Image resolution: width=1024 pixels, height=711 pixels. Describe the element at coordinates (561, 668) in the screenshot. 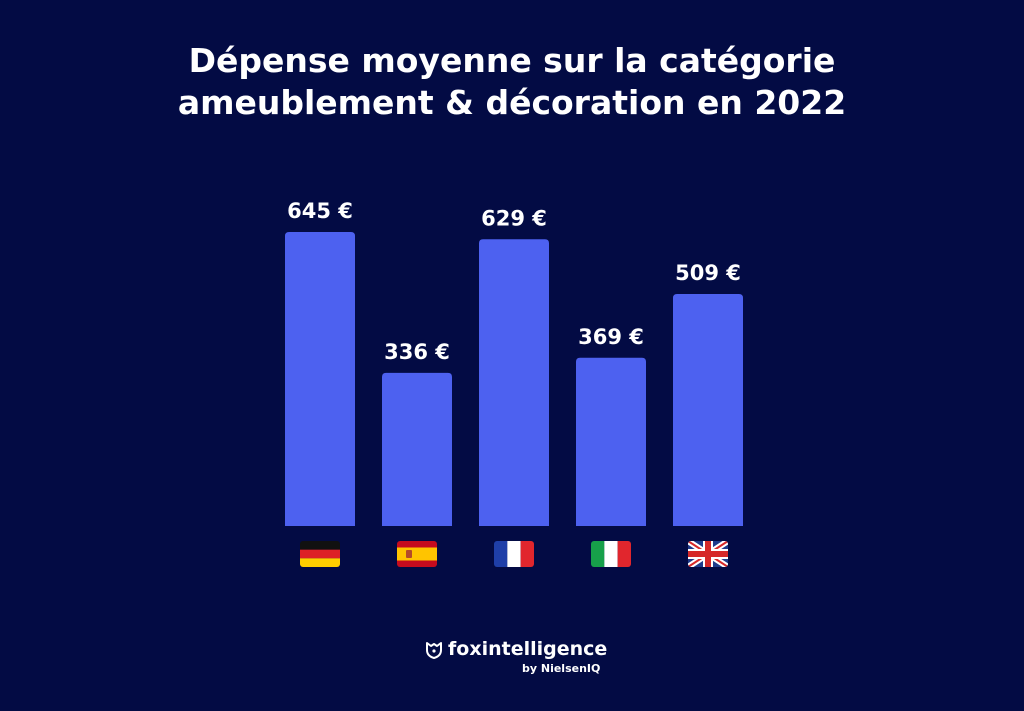

I see `brand-tagline: by NielsenIQ` at that location.